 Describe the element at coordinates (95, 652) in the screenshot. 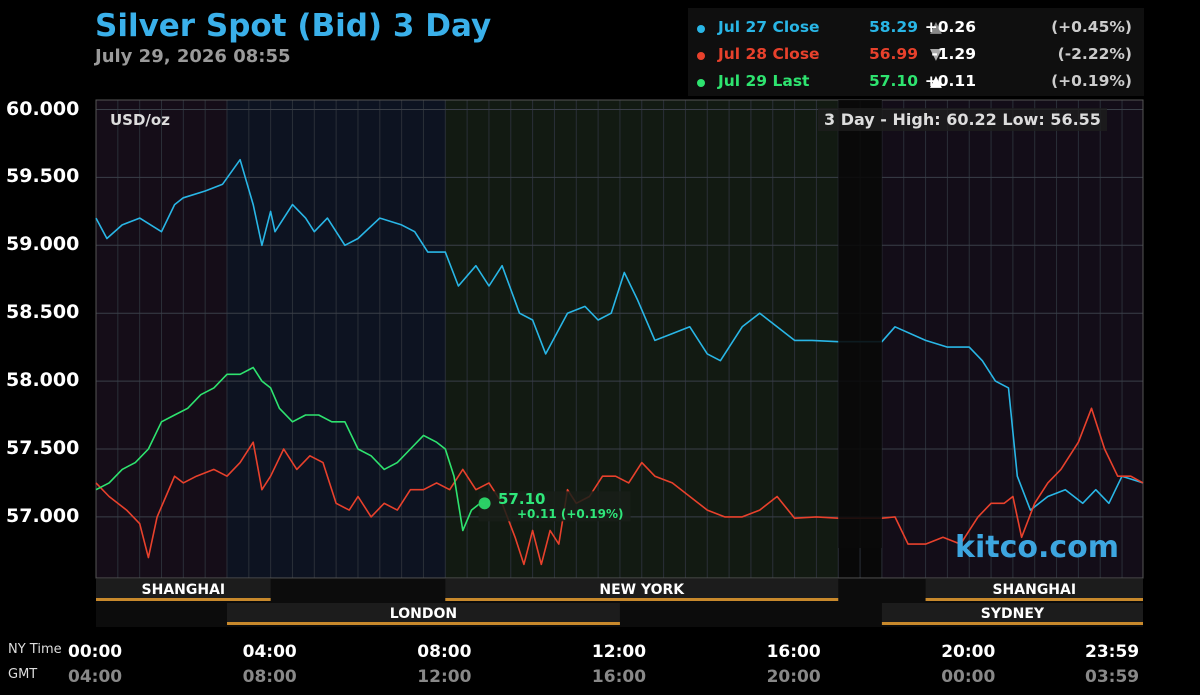

I see `x-tick-ny: 00:00` at that location.